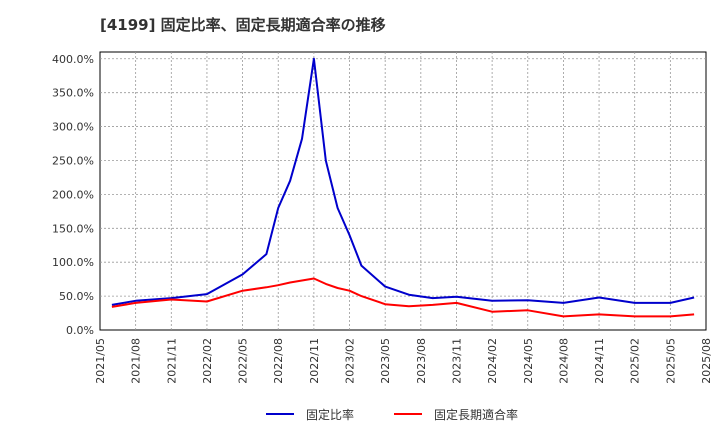 This screenshot has width=720, height=440. What do you see at coordinates (706, 361) in the screenshot?
I see `x-tick-label: 2025/08` at bounding box center [706, 361].